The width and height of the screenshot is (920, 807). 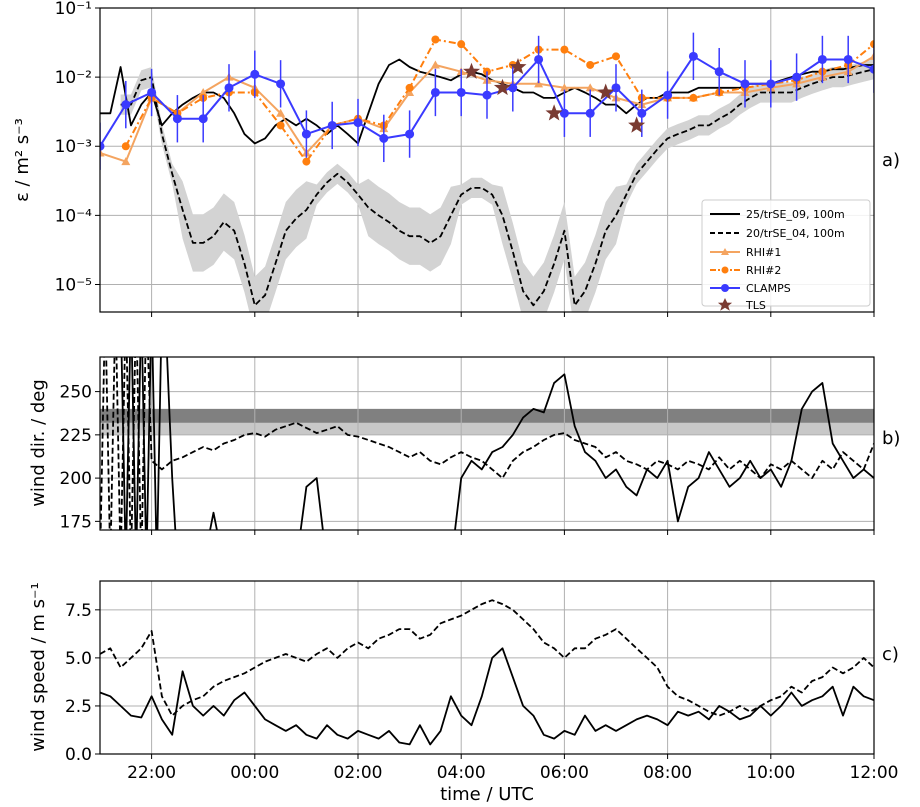 What do you see at coordinates (564, 773) in the screenshot?
I see `x-tick-label: 06:00` at bounding box center [564, 773].